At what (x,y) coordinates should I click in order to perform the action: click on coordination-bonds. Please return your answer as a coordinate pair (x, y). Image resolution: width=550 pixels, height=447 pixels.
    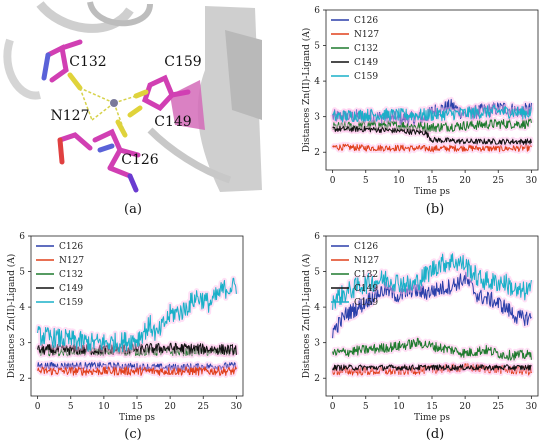
    Looking at the image, I should click on (108, 110).